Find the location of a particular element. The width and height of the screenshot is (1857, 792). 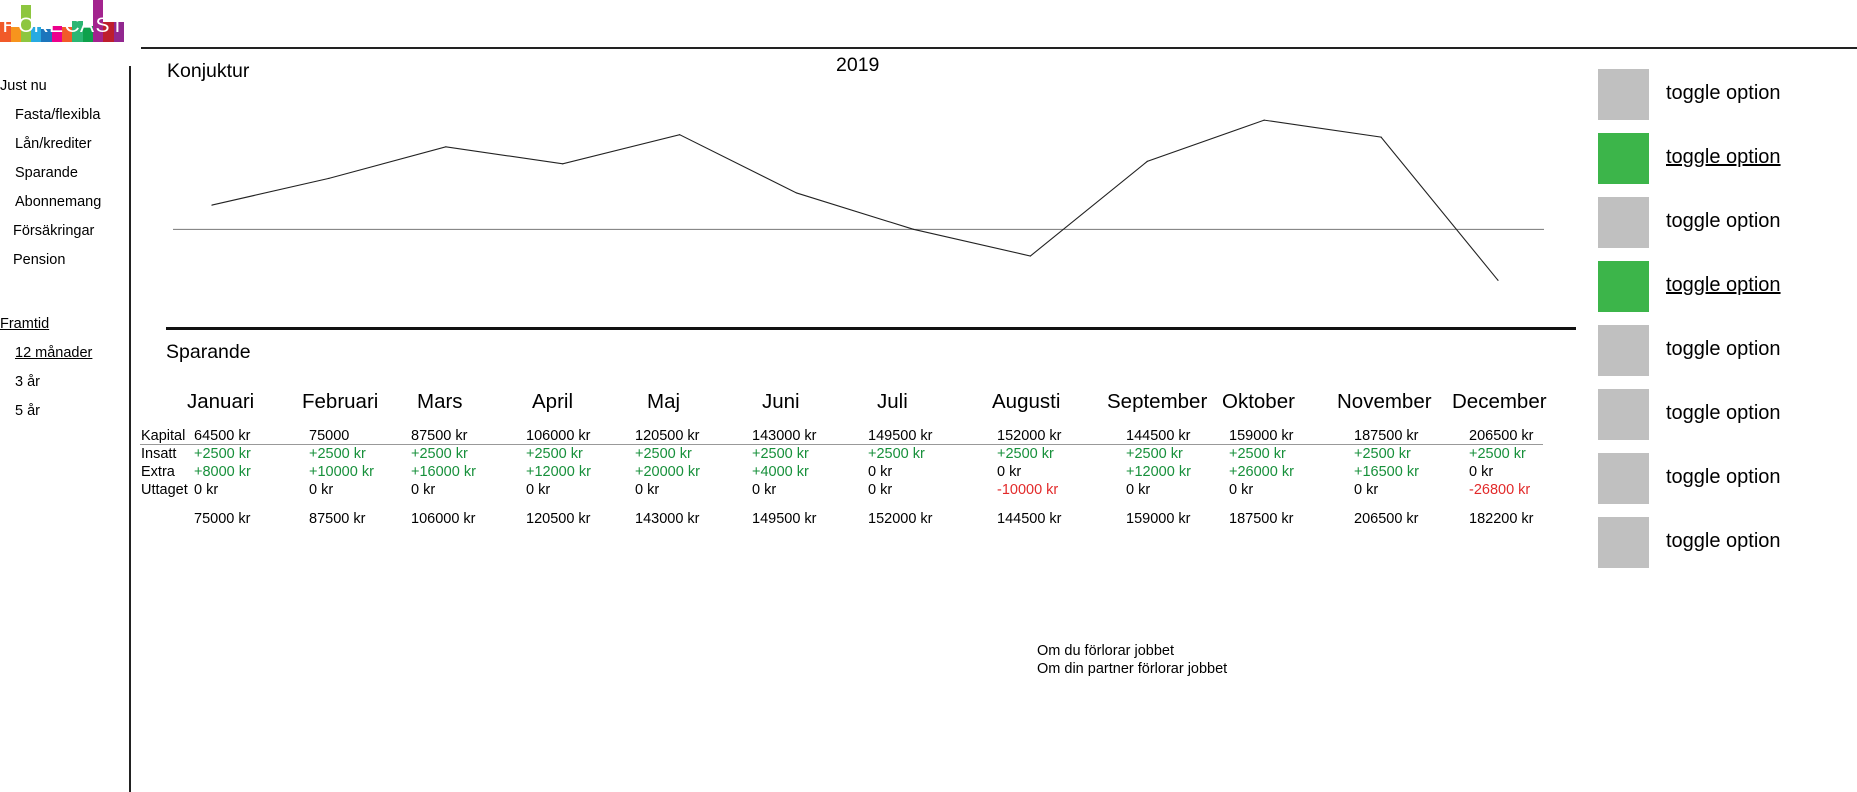

nav-item-sparande: Sparande is located at coordinates (46, 173).